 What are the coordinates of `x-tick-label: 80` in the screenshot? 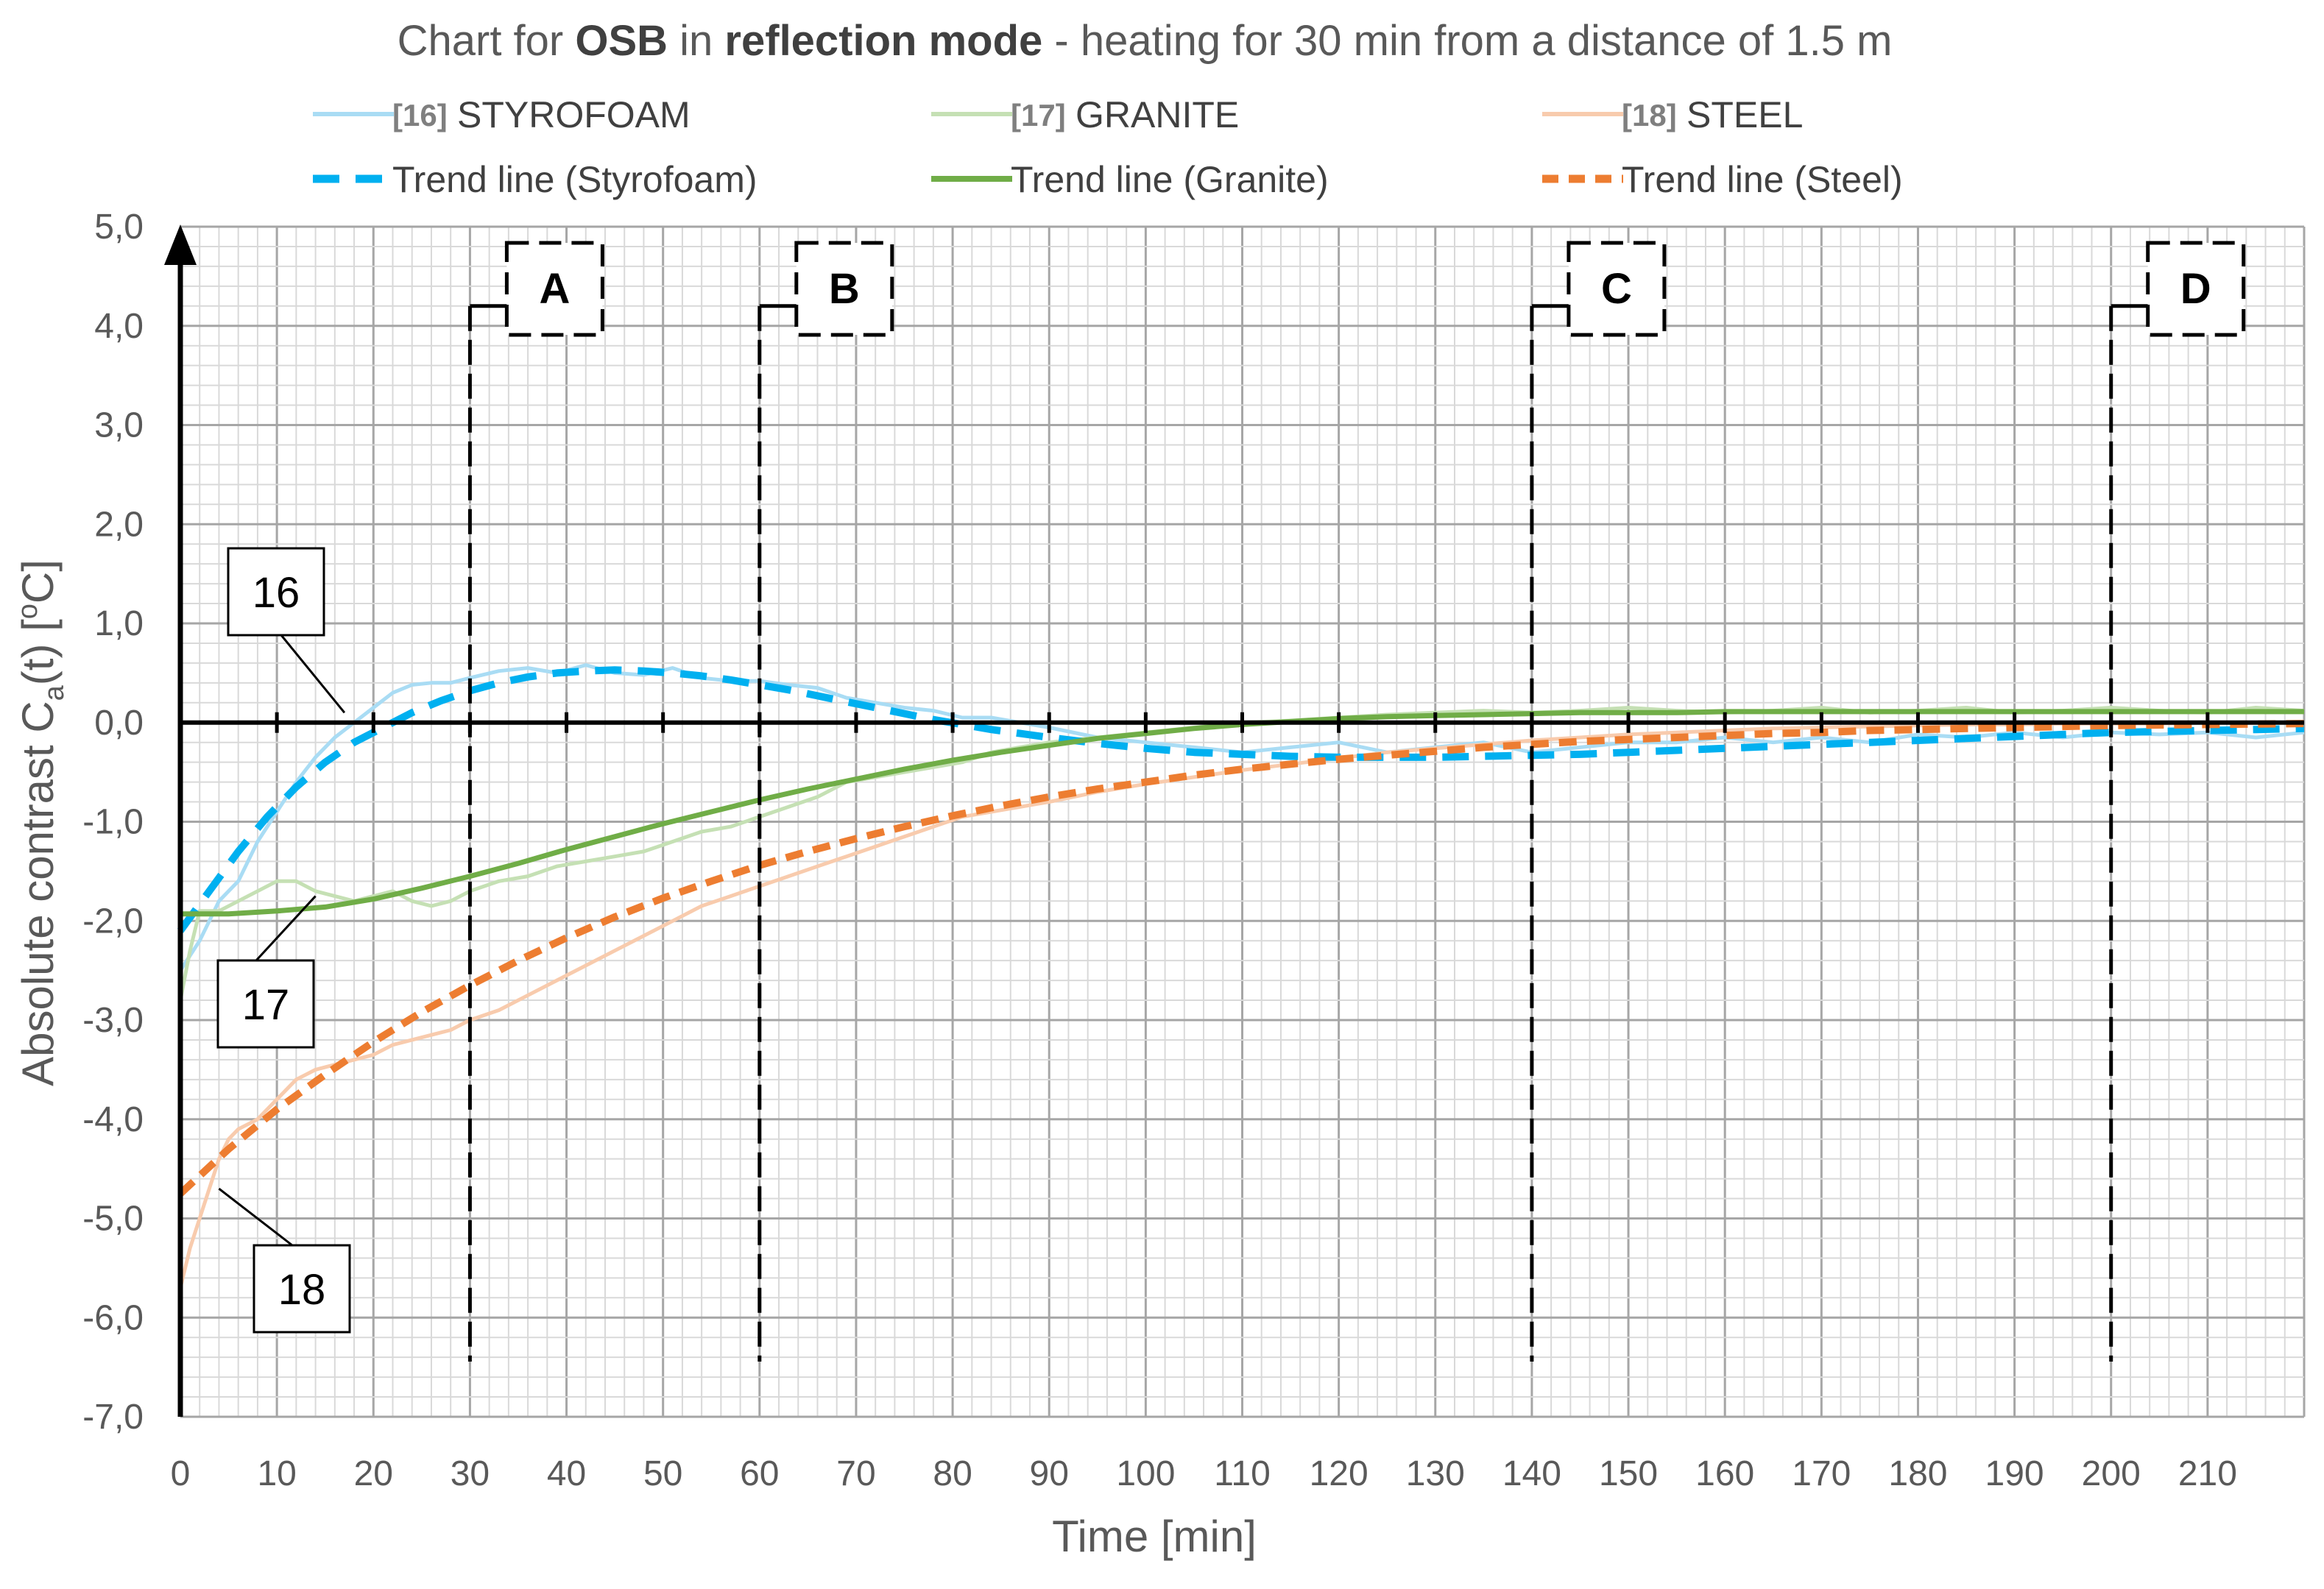 It's located at (952, 1473).